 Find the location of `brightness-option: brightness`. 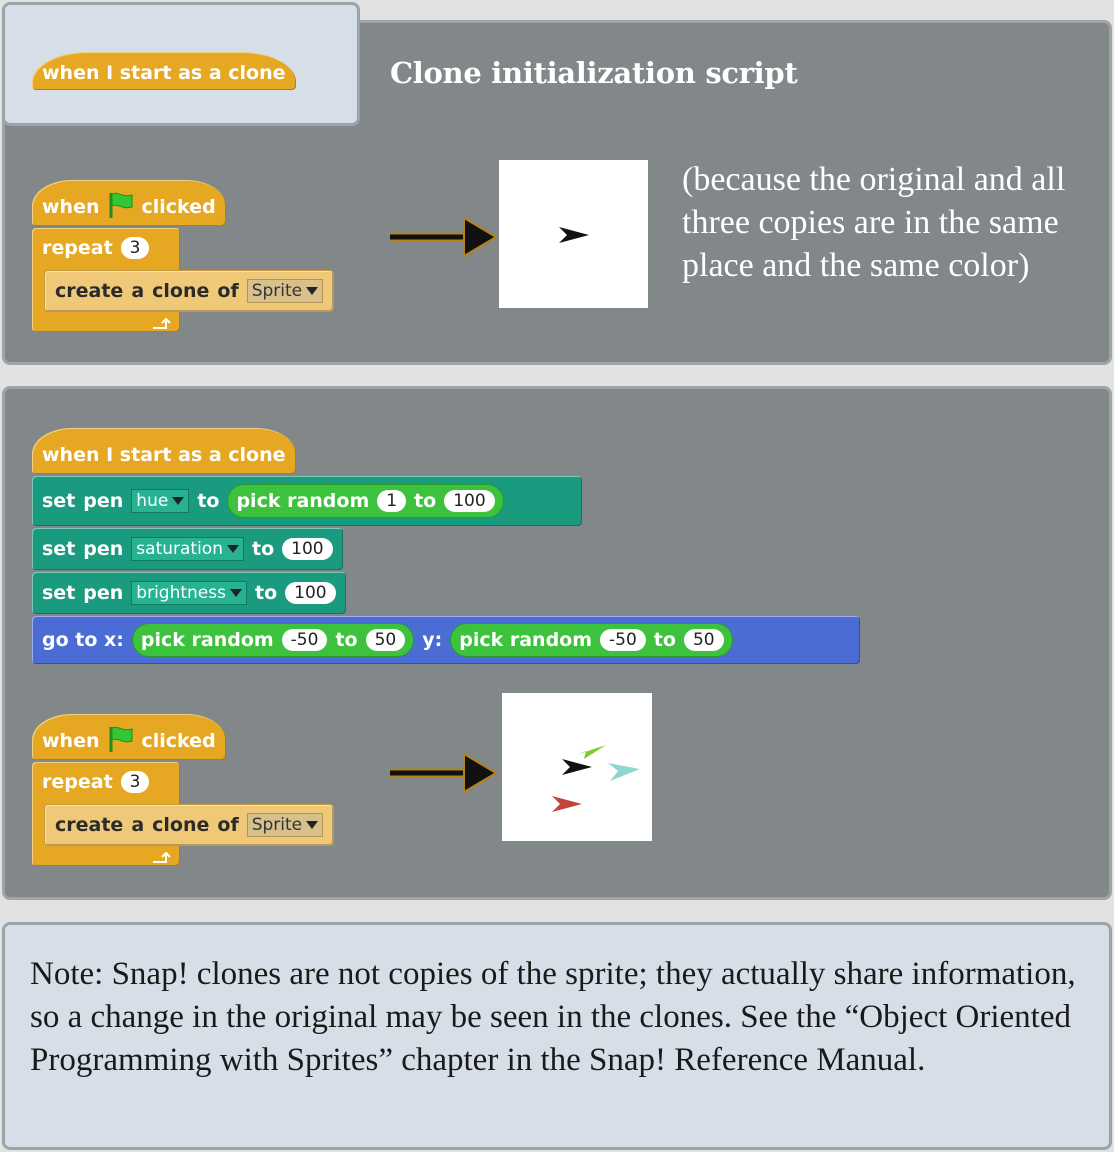

brightness-option: brightness is located at coordinates (181, 593).